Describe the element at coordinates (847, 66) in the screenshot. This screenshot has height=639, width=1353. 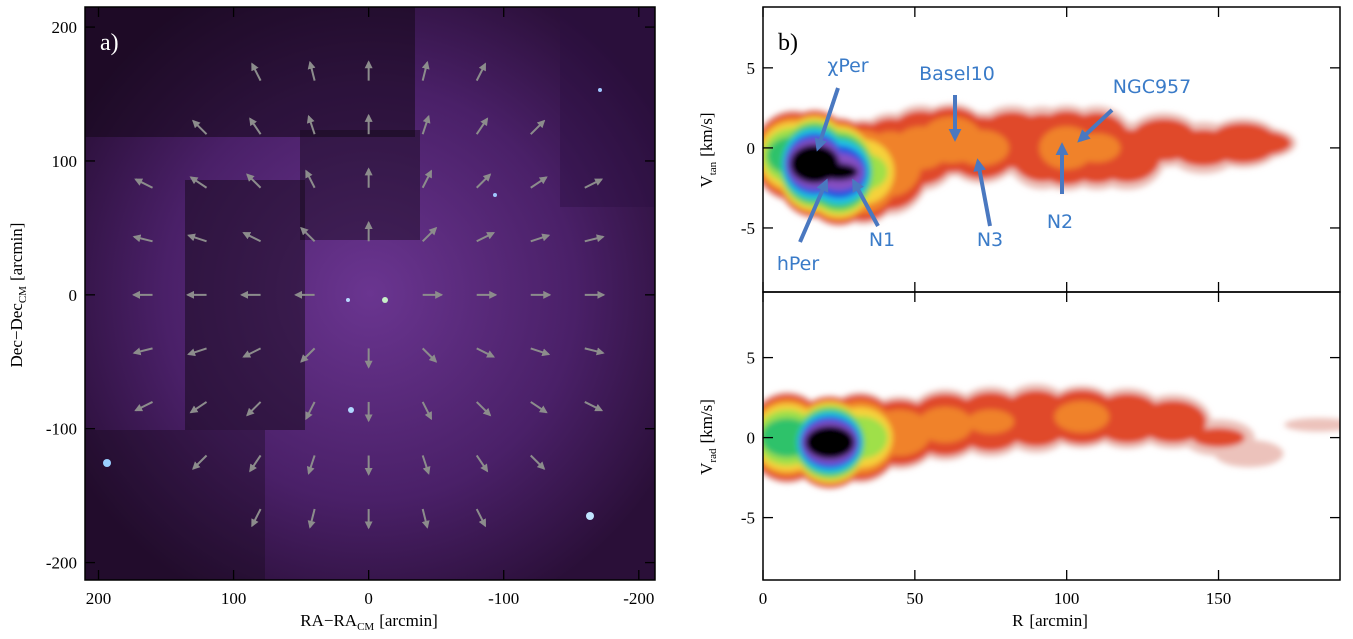
I see `annotation: χPer` at that location.